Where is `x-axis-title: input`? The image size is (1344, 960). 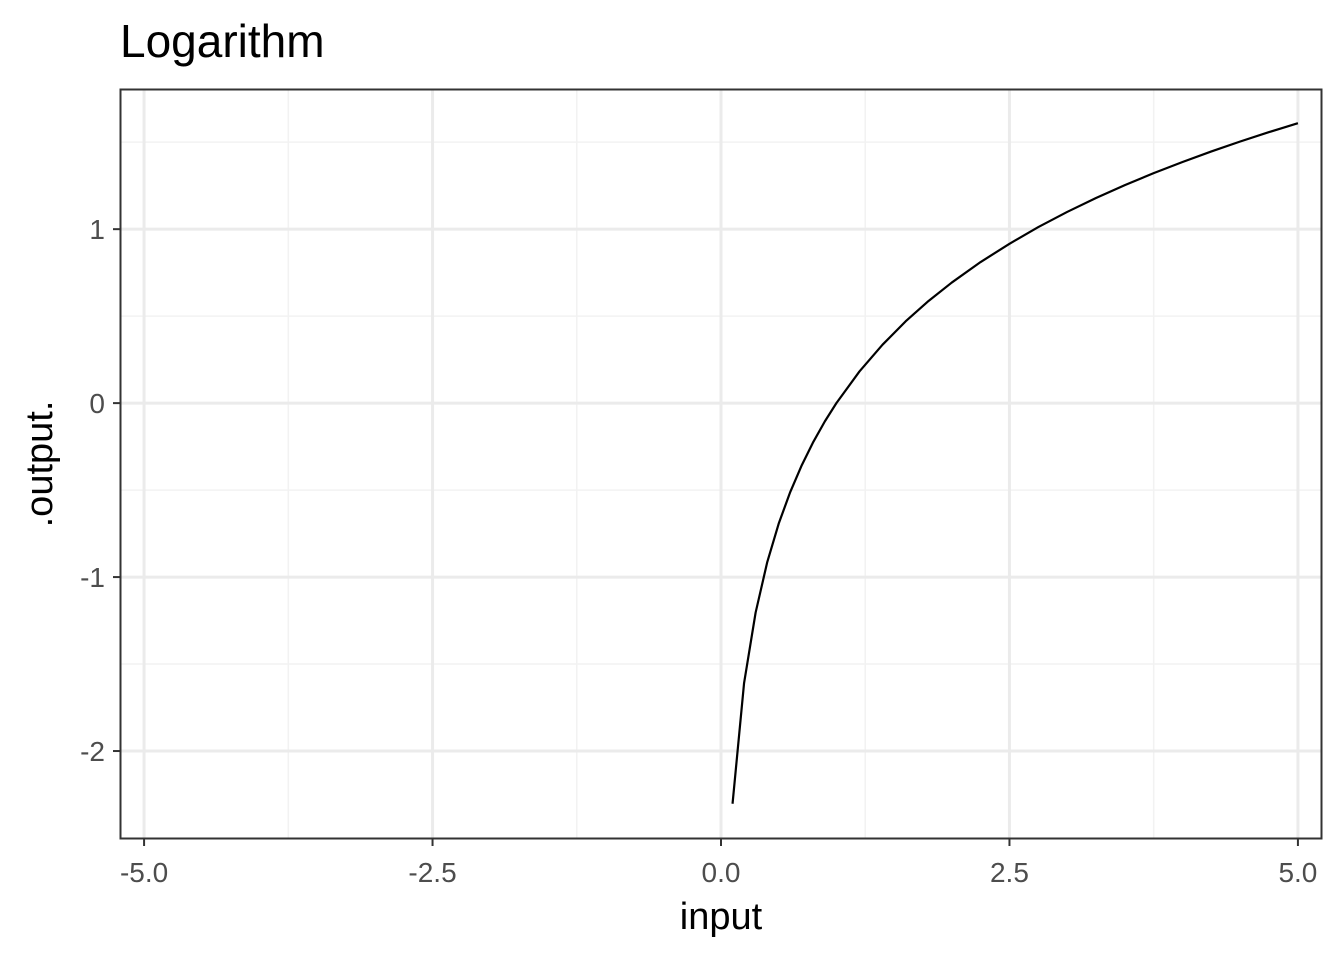
x-axis-title: input is located at coordinates (721, 917).